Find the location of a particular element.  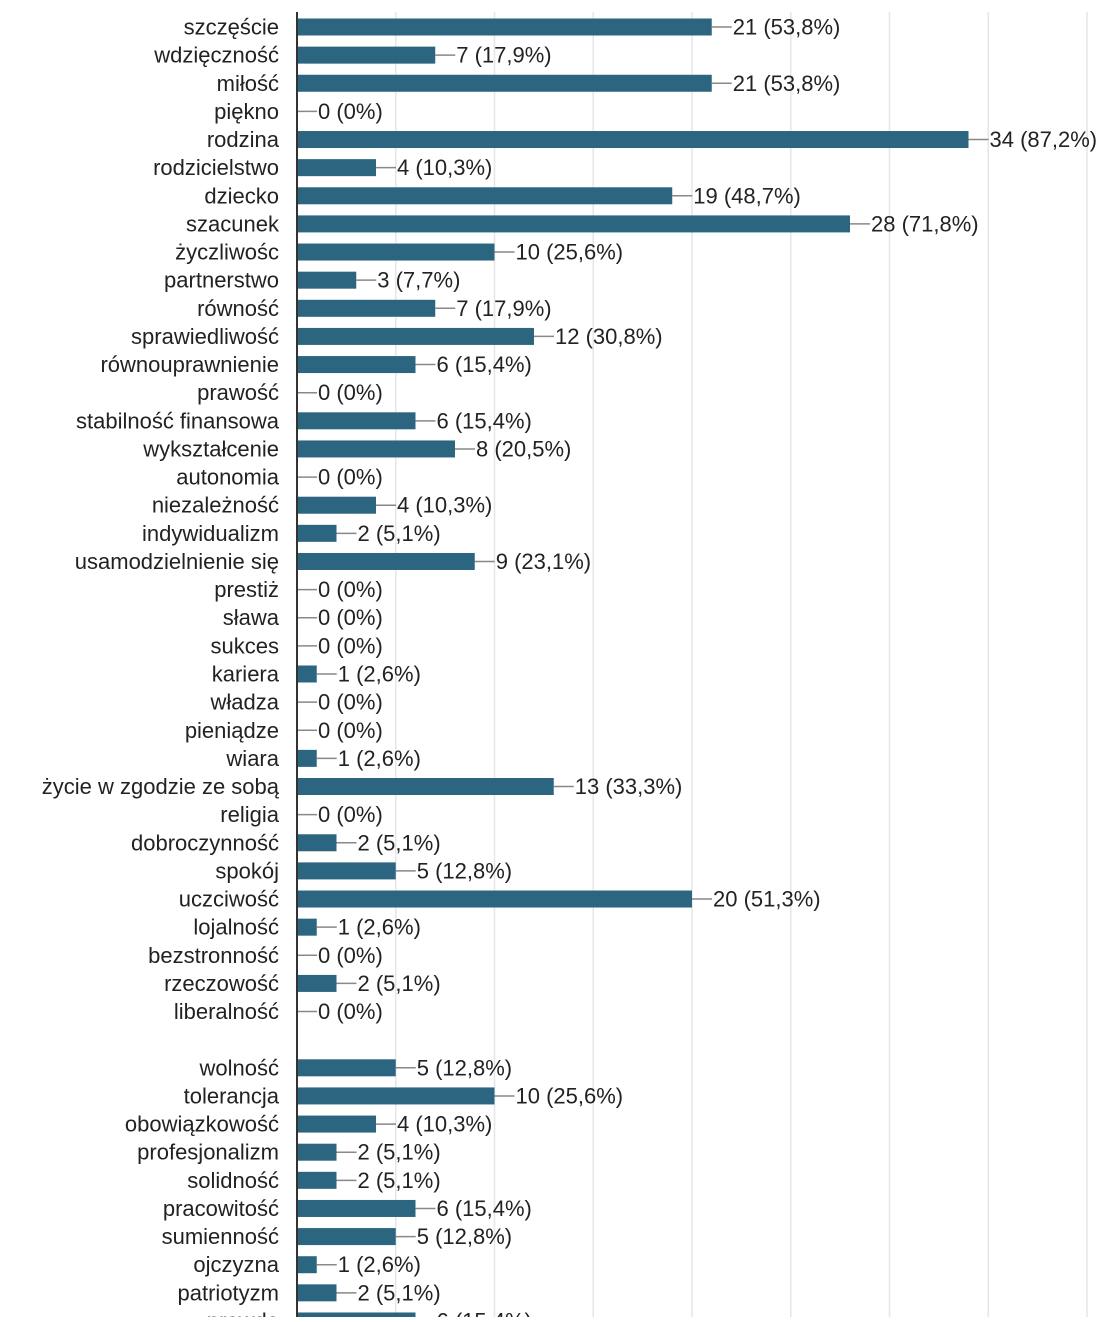

data-label: 20 (51,3%) is located at coordinates (767, 899).